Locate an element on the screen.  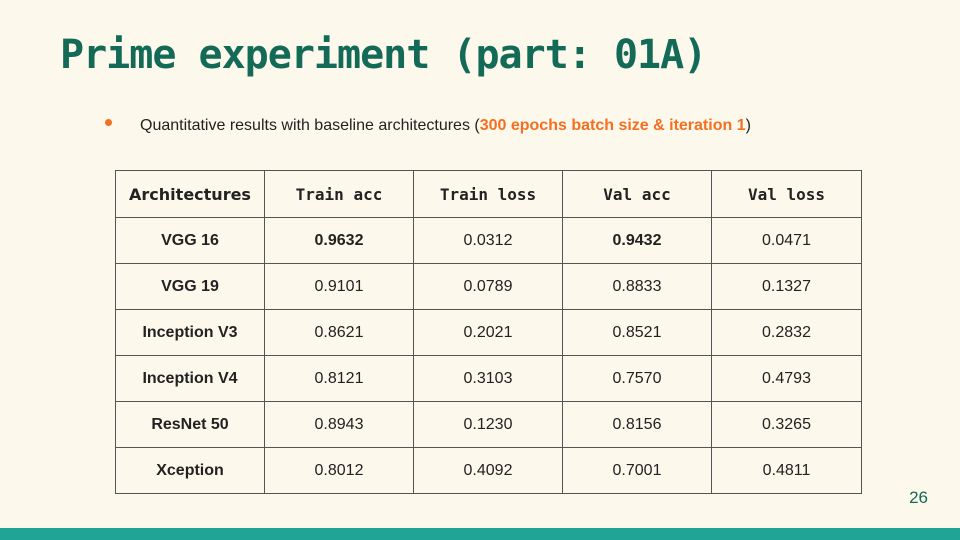
bottom-accent-bar is located at coordinates (480, 534).